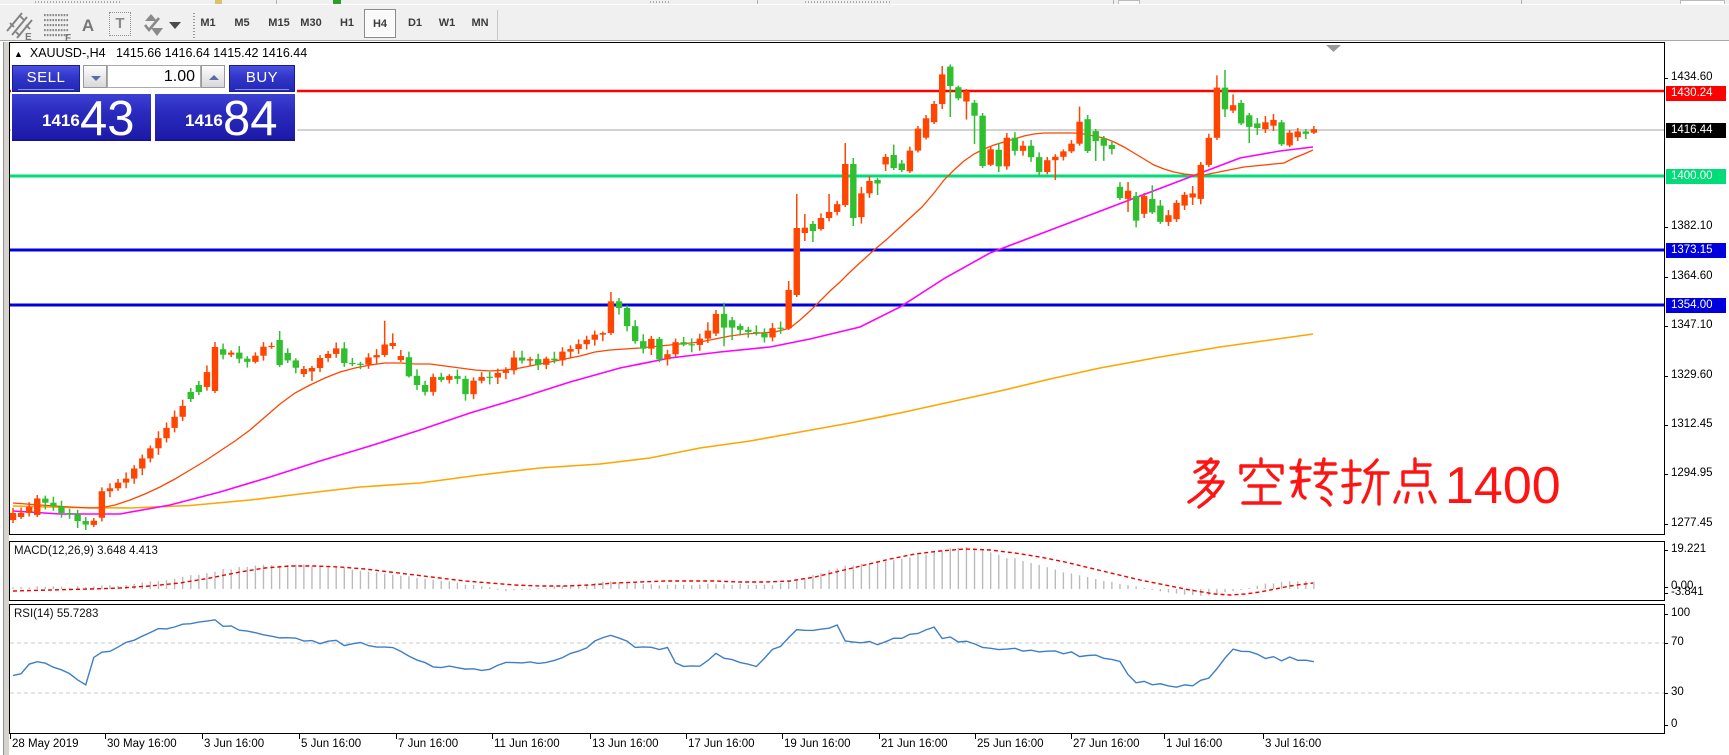  Describe the element at coordinates (86, 551) in the screenshot. I see `svg-text: MACD(12,26,9) 3.648 4.413` at that location.